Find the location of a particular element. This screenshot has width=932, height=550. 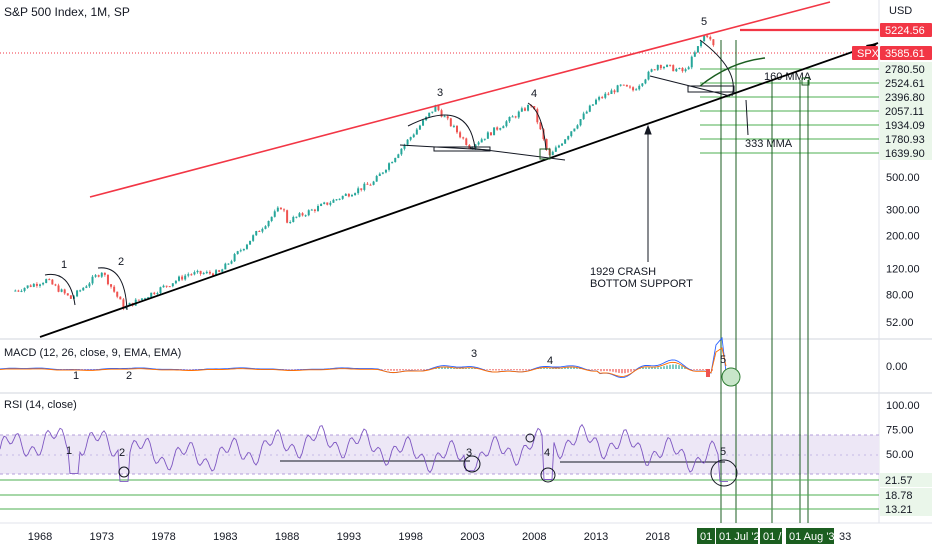

svg-text: 01 is located at coordinates (706, 537).